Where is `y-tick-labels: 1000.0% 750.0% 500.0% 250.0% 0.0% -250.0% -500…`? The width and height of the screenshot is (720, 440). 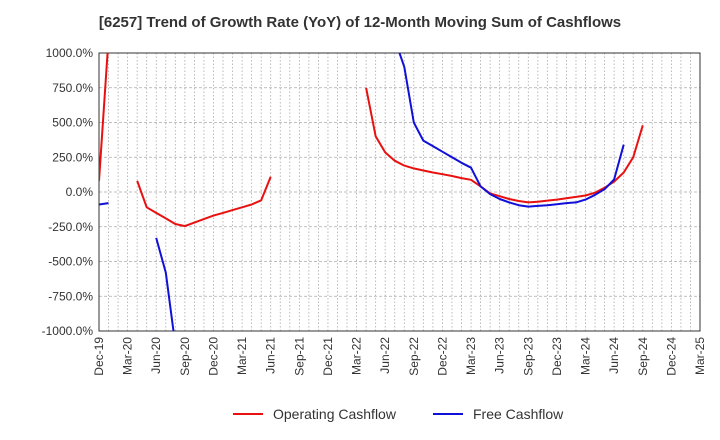 y-tick-labels: 1000.0% 750.0% 500.0% 250.0% 0.0% -250.0% -500… is located at coordinates (68, 192).